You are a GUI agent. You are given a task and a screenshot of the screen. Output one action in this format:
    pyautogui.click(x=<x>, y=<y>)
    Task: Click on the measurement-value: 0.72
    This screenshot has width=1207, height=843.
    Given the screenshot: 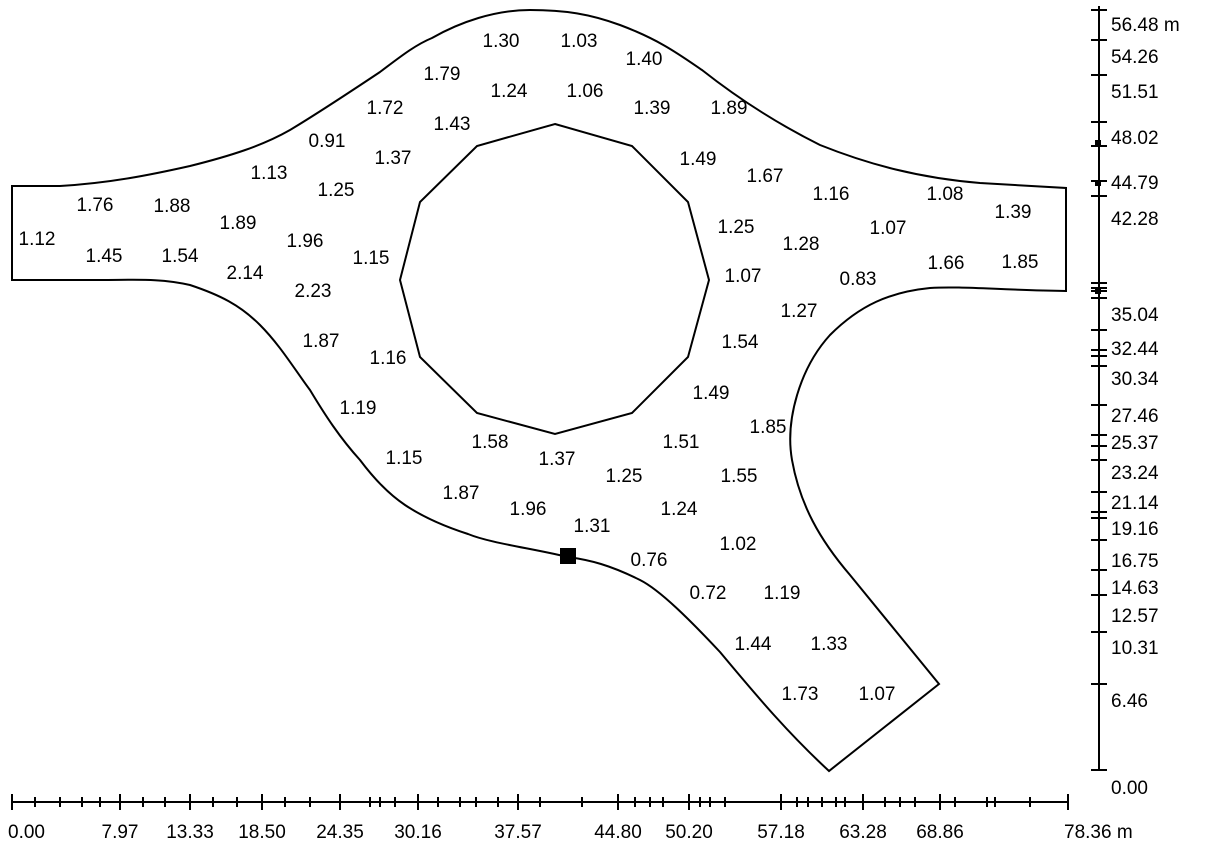 What is the action you would take?
    pyautogui.click(x=708, y=593)
    